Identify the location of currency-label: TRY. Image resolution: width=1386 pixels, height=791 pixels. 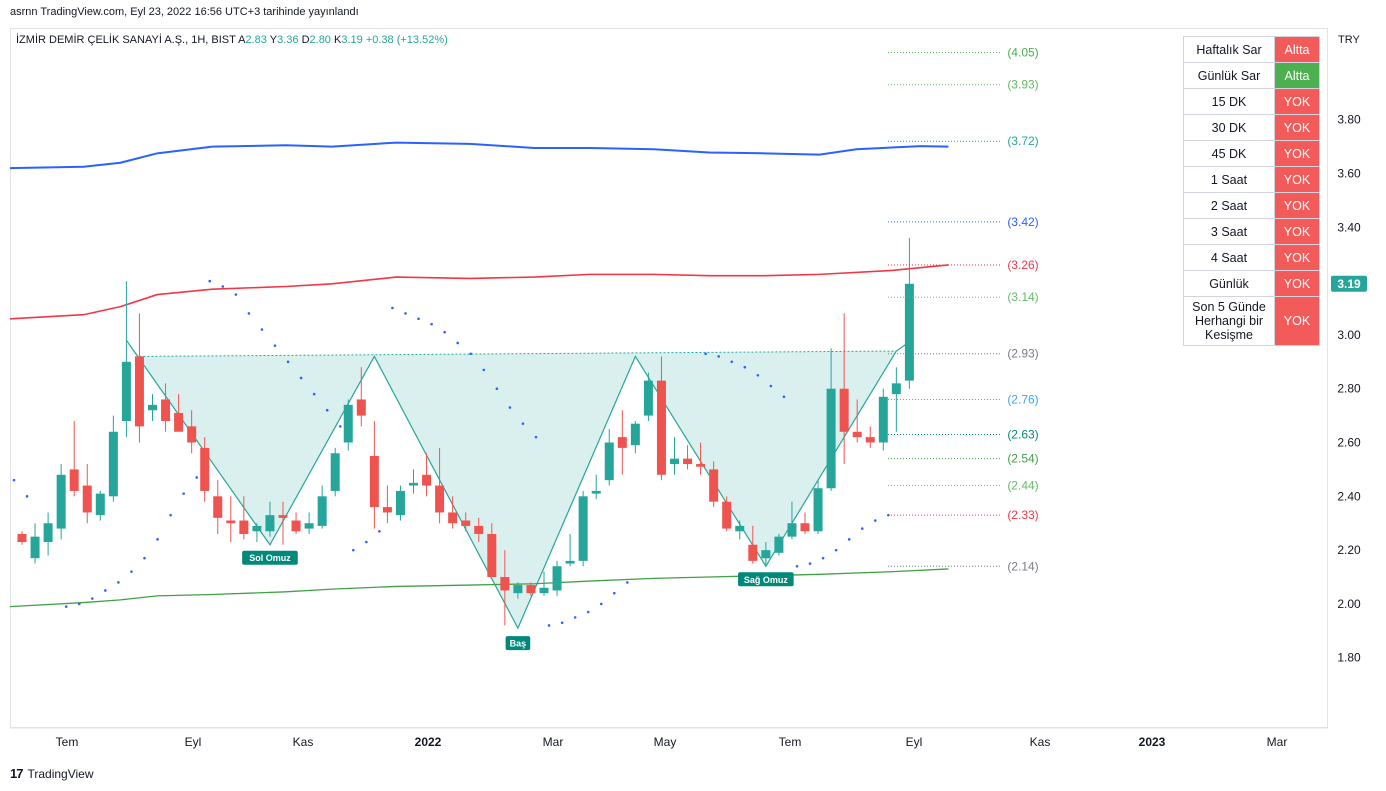
(1349, 40).